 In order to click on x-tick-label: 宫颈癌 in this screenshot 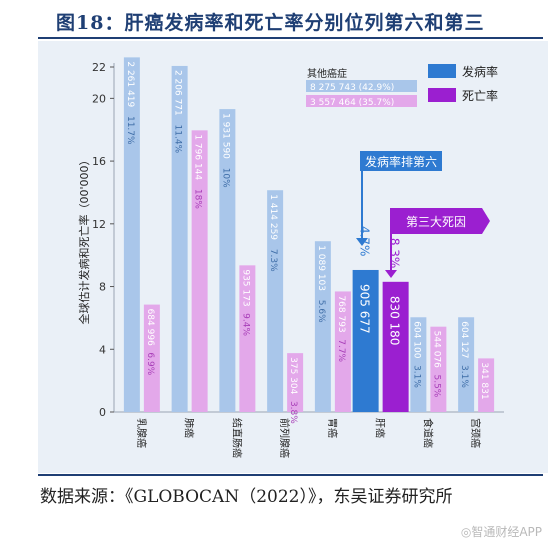, I will do `click(475, 433)`.